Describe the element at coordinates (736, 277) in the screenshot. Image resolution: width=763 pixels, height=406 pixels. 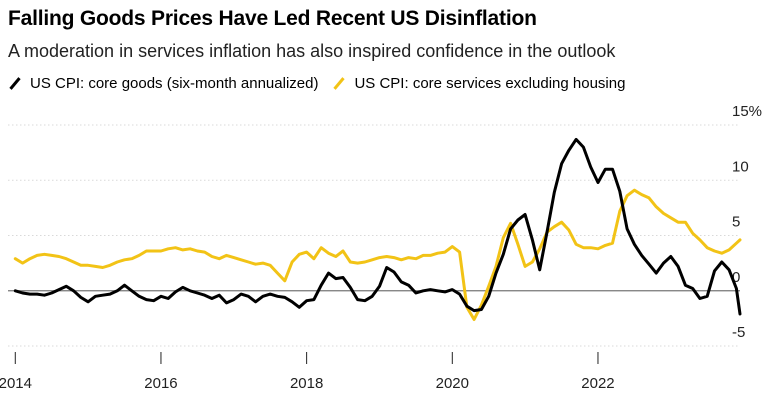
I see `y-tick-label: 0` at that location.